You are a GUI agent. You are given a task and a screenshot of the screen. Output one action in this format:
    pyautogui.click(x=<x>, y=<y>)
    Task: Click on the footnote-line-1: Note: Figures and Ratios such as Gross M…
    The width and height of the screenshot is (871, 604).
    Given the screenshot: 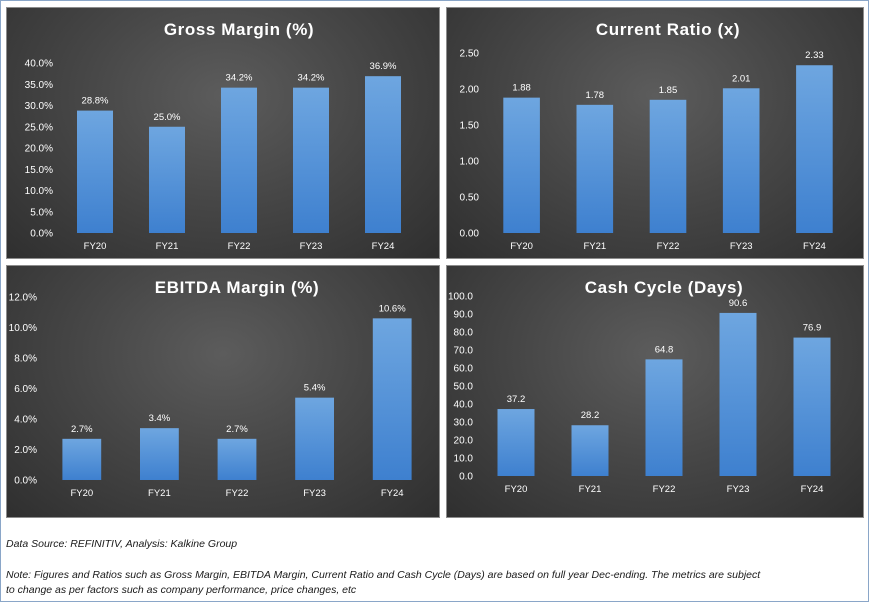 What is the action you would take?
    pyautogui.click(x=383, y=575)
    